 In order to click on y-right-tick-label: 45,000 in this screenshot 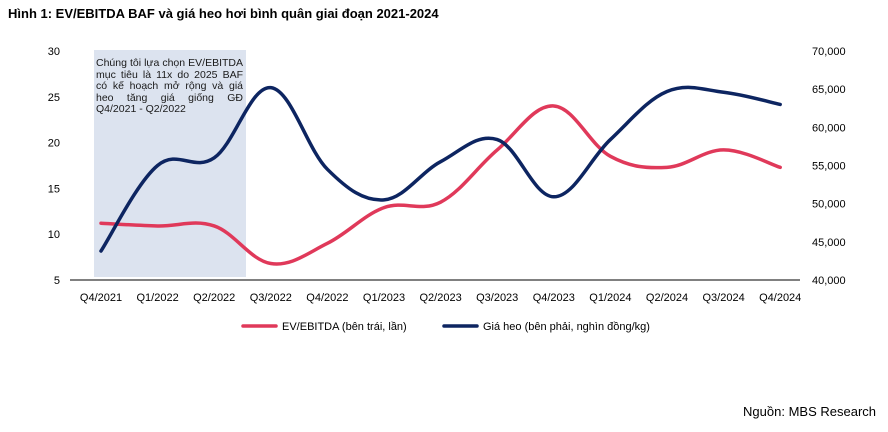, I will do `click(829, 243)`.